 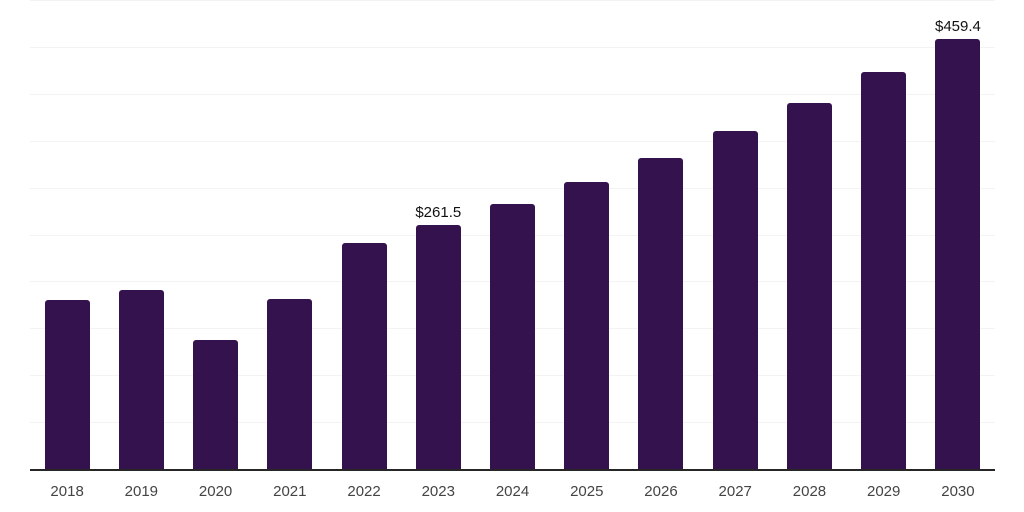 What do you see at coordinates (957, 27) in the screenshot?
I see `bar-value-label: $459.4` at bounding box center [957, 27].